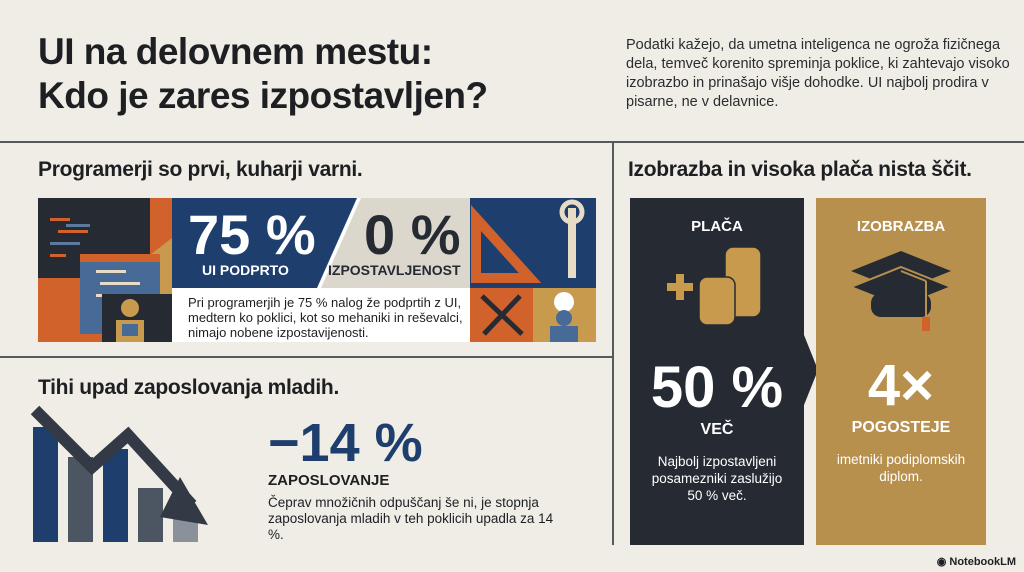 The image size is (1024, 572). Describe the element at coordinates (263, 95) in the screenshot. I see `title-line-2: Kdo je zares izpostavljen?` at that location.